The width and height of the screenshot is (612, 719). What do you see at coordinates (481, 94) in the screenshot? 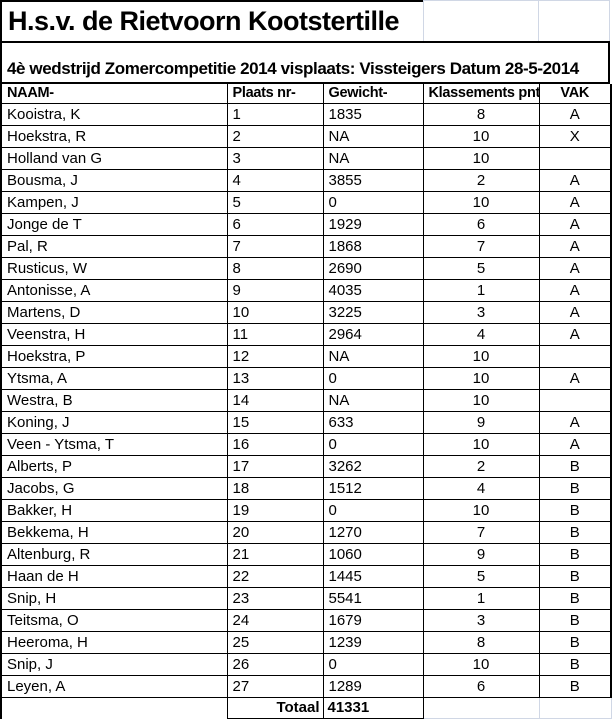
I see `column-header-klassements-pnt: Klassements pnt-` at bounding box center [481, 94].